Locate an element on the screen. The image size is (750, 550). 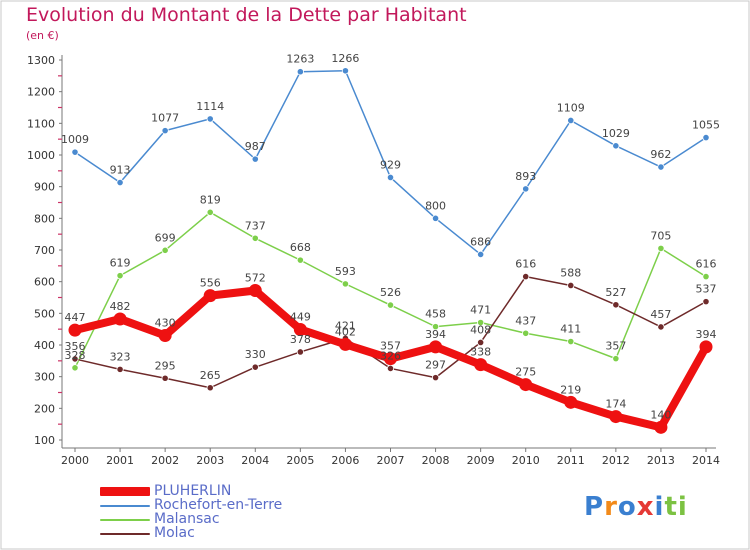
data-label: 929 is located at coordinates (390, 164).